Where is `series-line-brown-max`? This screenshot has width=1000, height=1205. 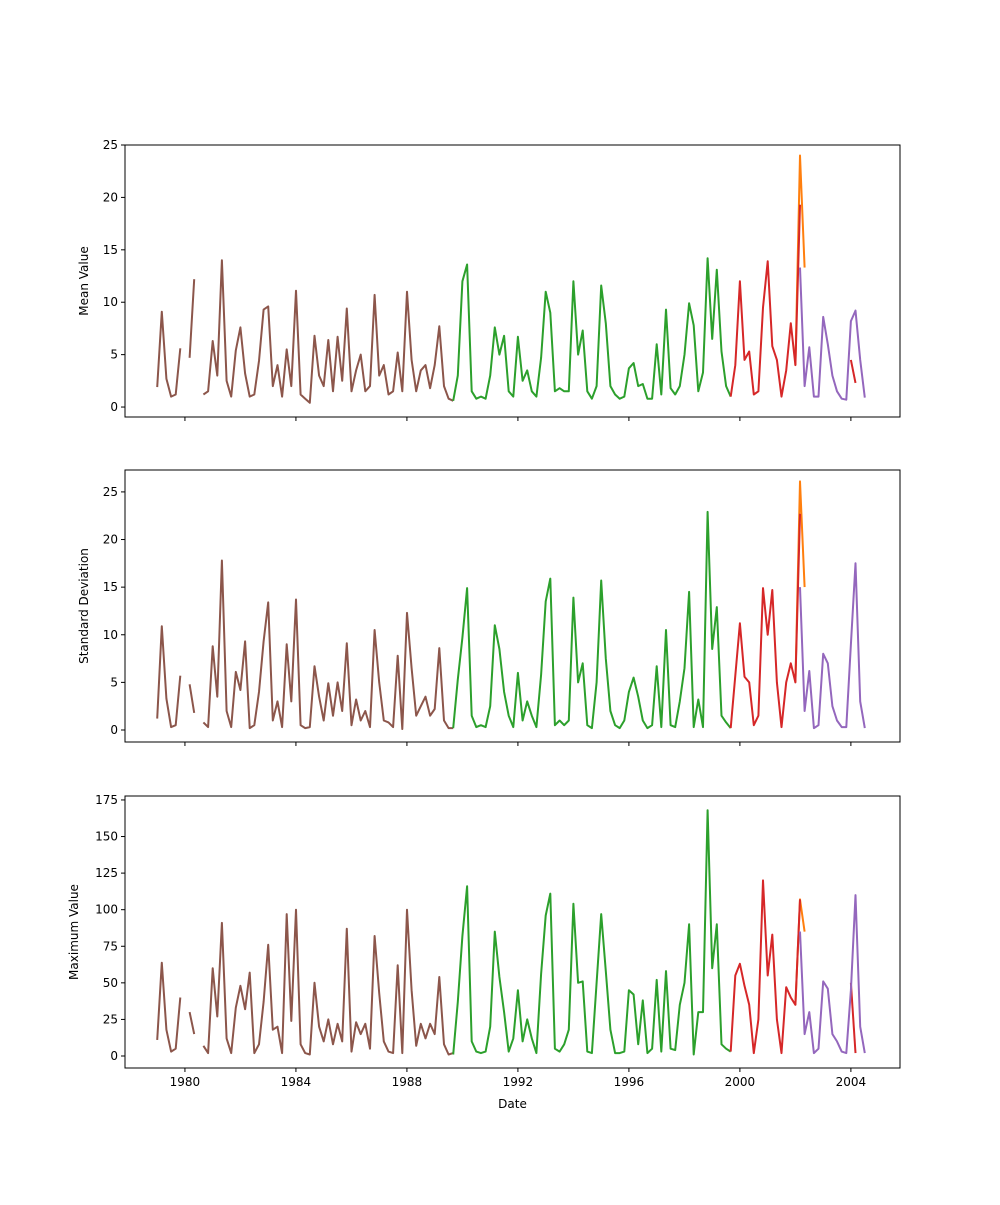
series-line-brown-max is located at coordinates (305, 982).